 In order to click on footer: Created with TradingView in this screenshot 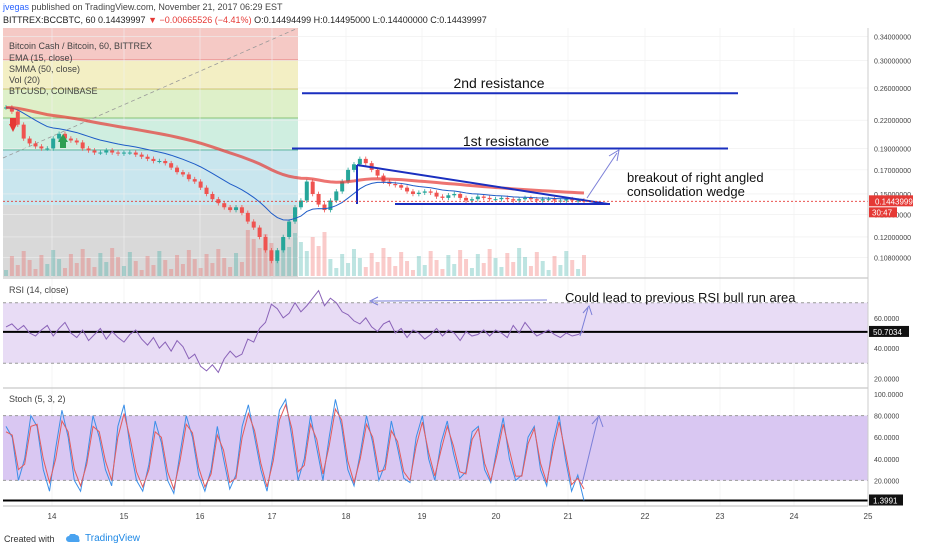, I will do `click(466, 539)`.